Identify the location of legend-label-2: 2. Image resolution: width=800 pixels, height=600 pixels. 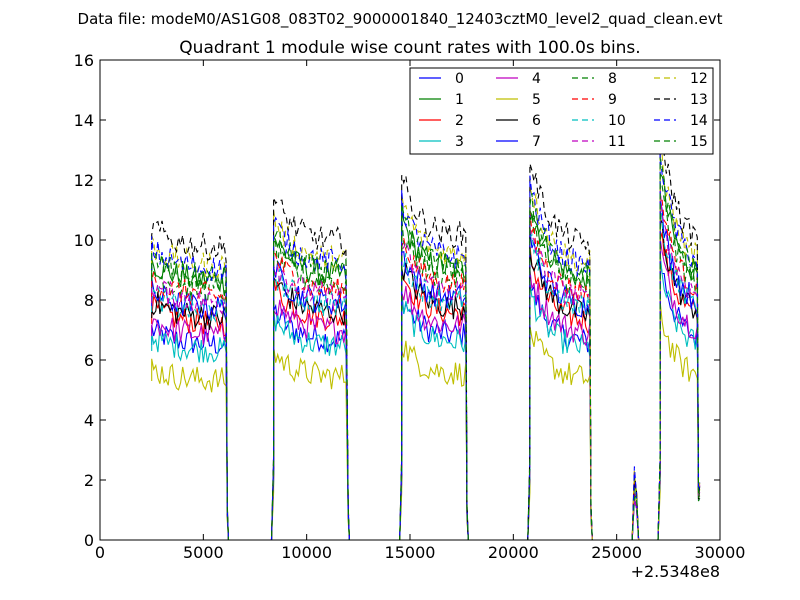
(459, 121).